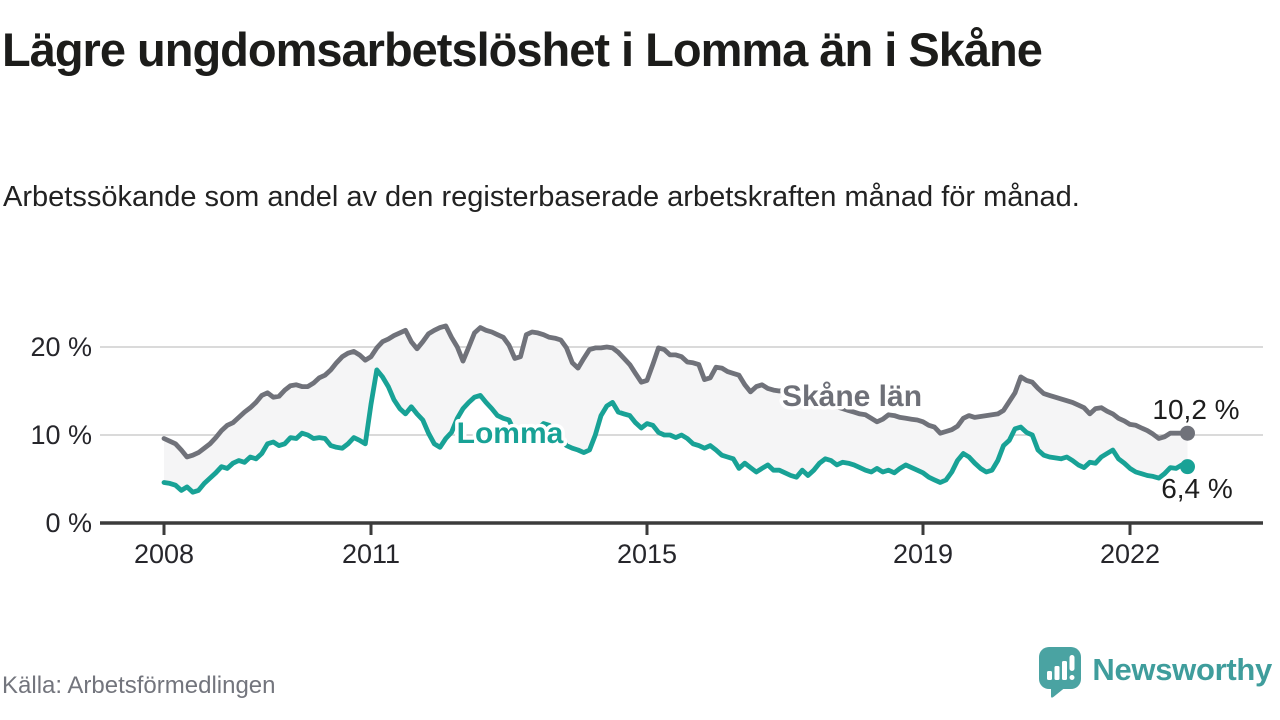  Describe the element at coordinates (61, 347) in the screenshot. I see `y-axis-label-20: 20 %` at that location.